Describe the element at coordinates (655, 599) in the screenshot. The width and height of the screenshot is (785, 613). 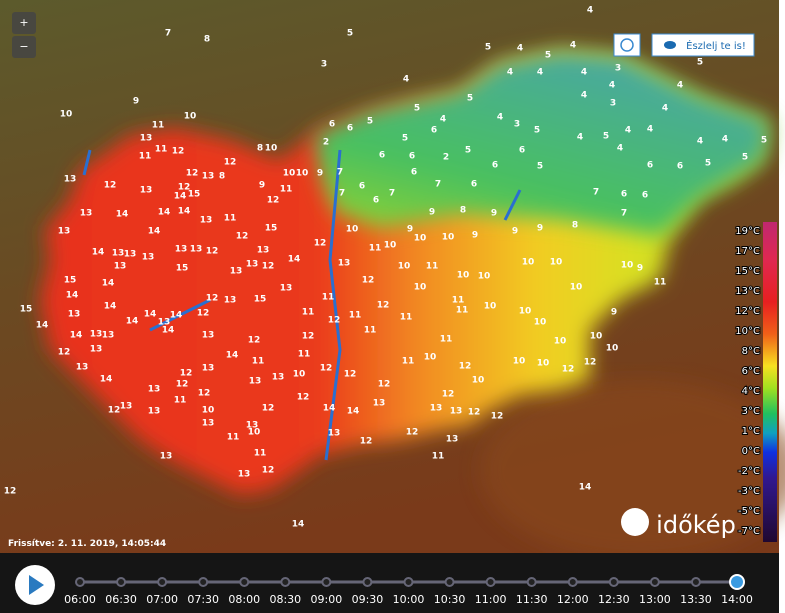
I see `timeline-label: 13:00` at that location.